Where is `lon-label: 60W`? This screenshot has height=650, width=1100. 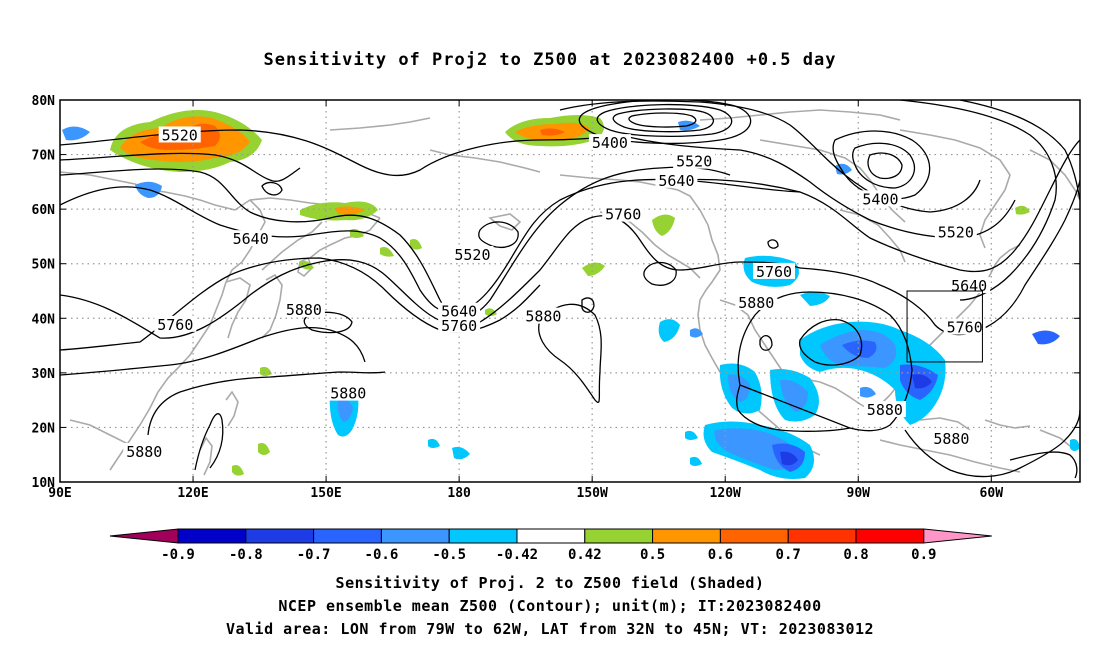
lon-label: 60W is located at coordinates (992, 493).